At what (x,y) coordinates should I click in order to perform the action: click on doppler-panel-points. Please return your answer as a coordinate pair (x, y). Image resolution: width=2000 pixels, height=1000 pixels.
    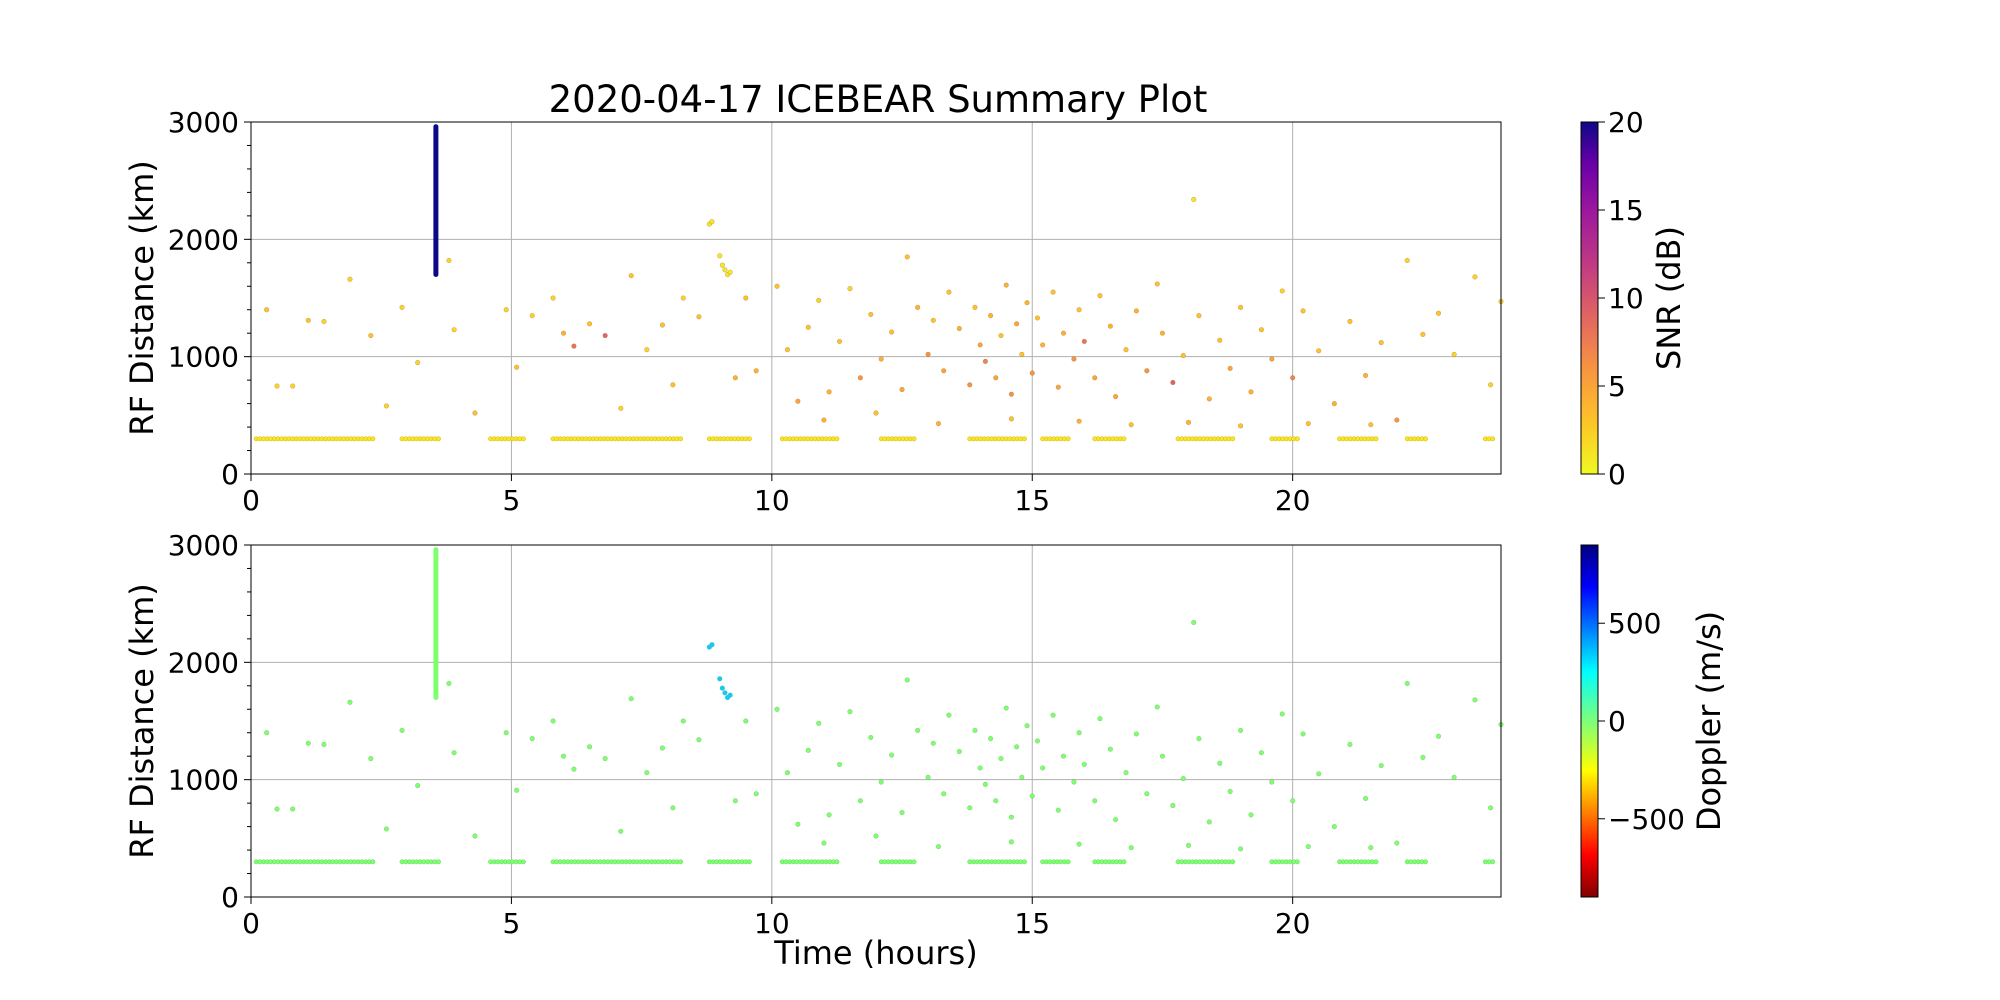
    Looking at the image, I should click on (884, 735).